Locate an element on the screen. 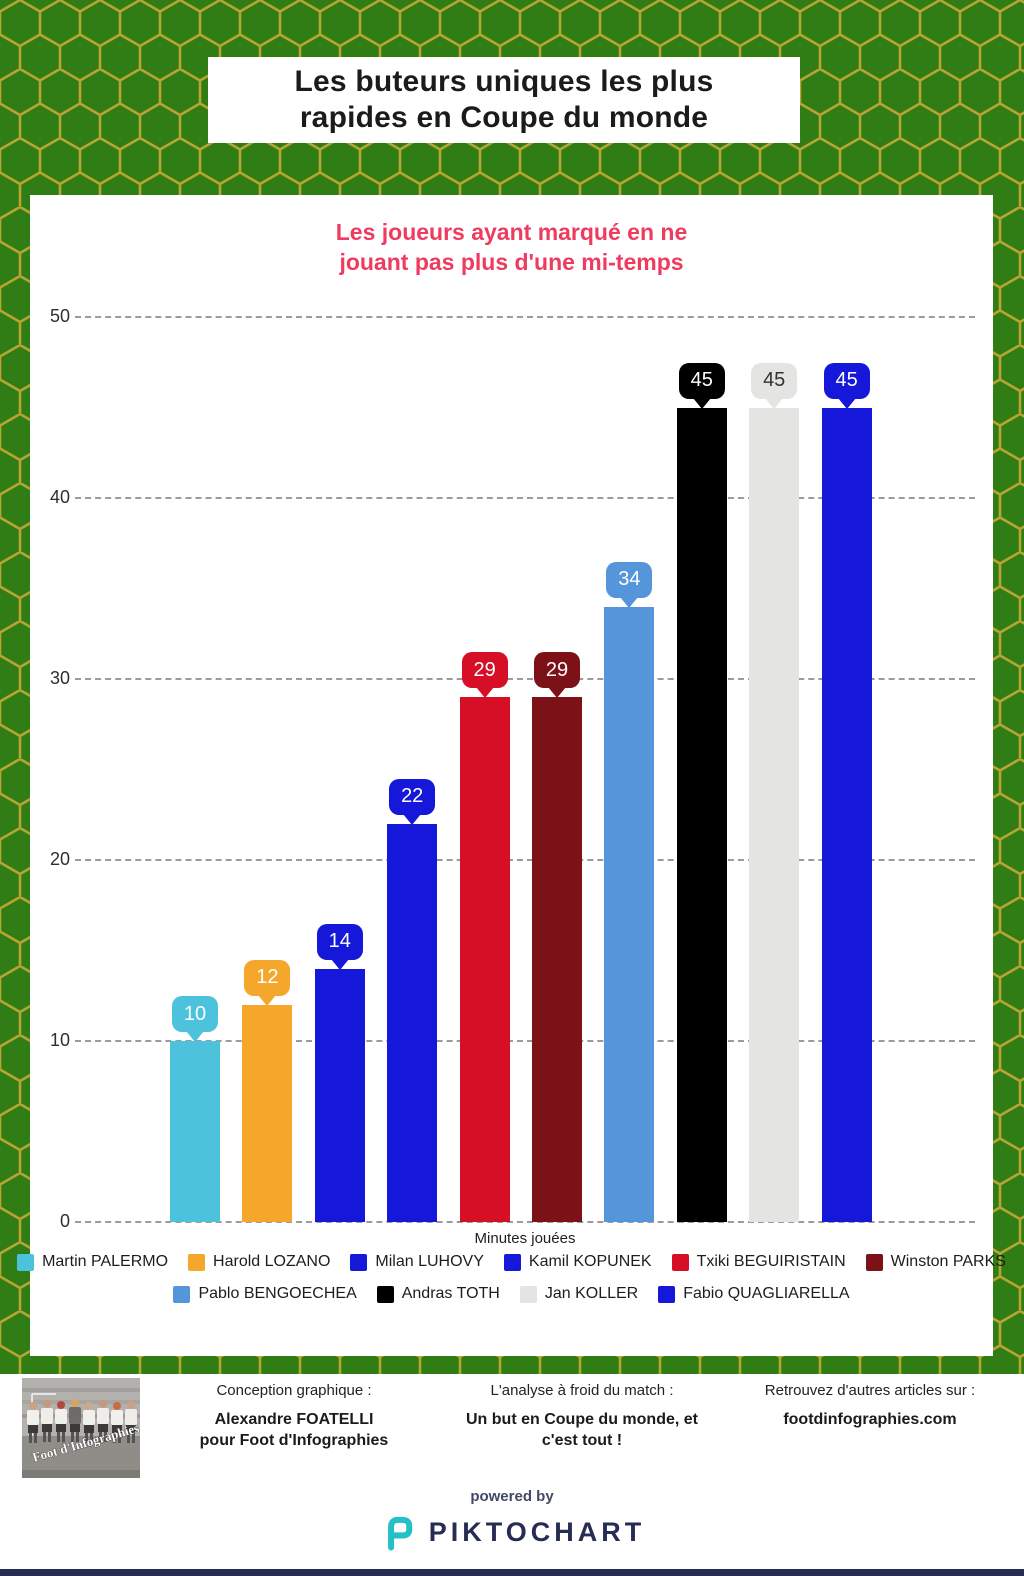 This screenshot has width=1024, height=1576. legend-label: Fabio QUAGLIARELLA is located at coordinates (766, 1293).